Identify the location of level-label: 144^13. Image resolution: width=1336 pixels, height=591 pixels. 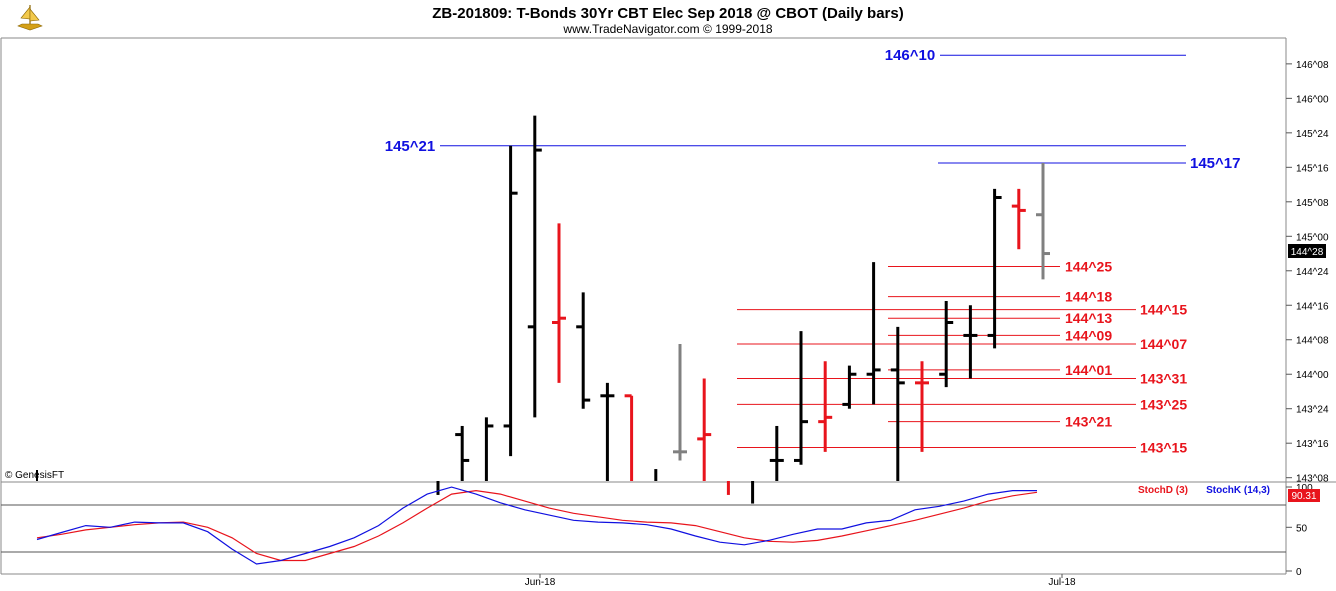
(1088, 318).